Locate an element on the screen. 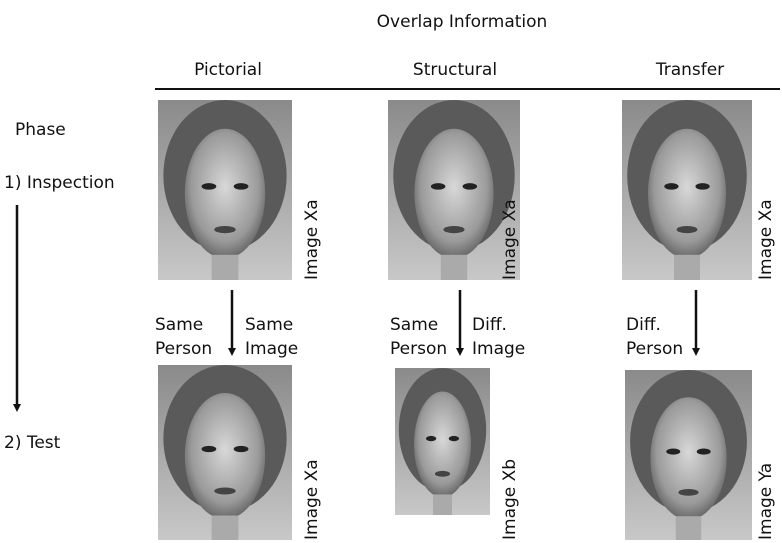  image-label: Image Xb is located at coordinates (510, 499).